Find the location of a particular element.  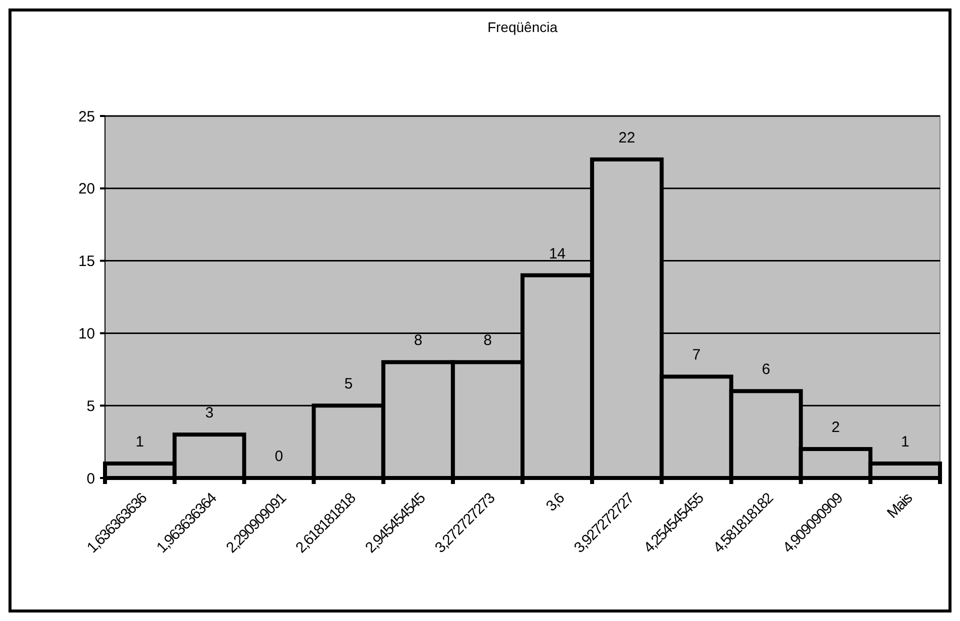

x-tick-label: 3,6 is located at coordinates (555, 502).